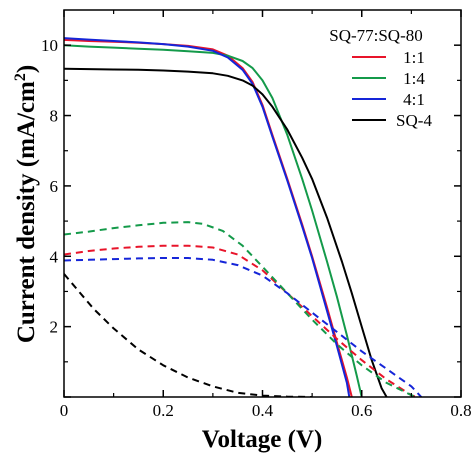  I want to click on y-tick-label-1: 2, so click(54, 327).